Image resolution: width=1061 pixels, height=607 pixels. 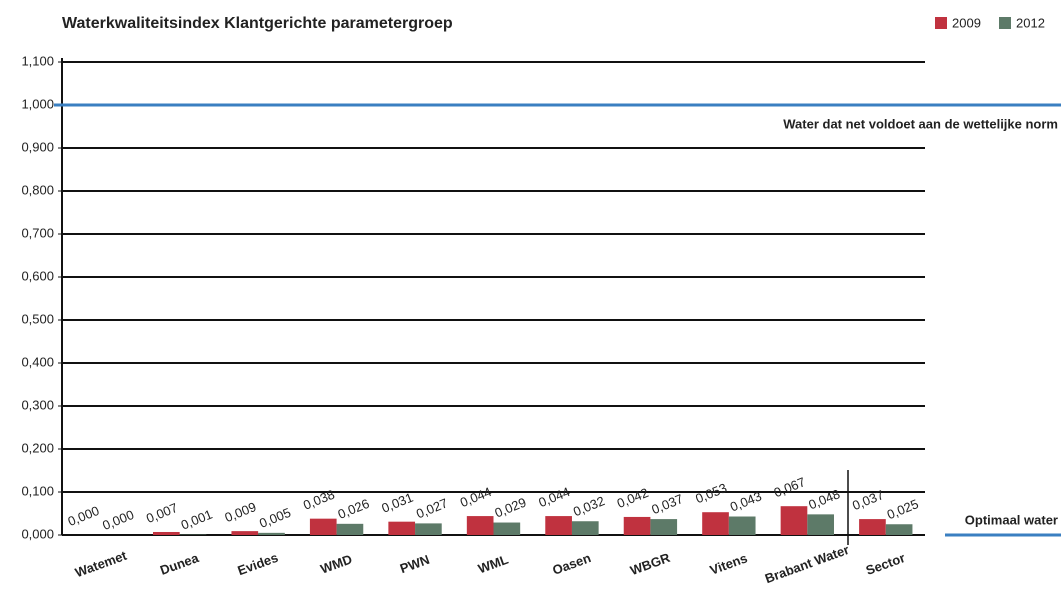 I want to click on y-tick-label: 0,300, so click(x=37, y=404).